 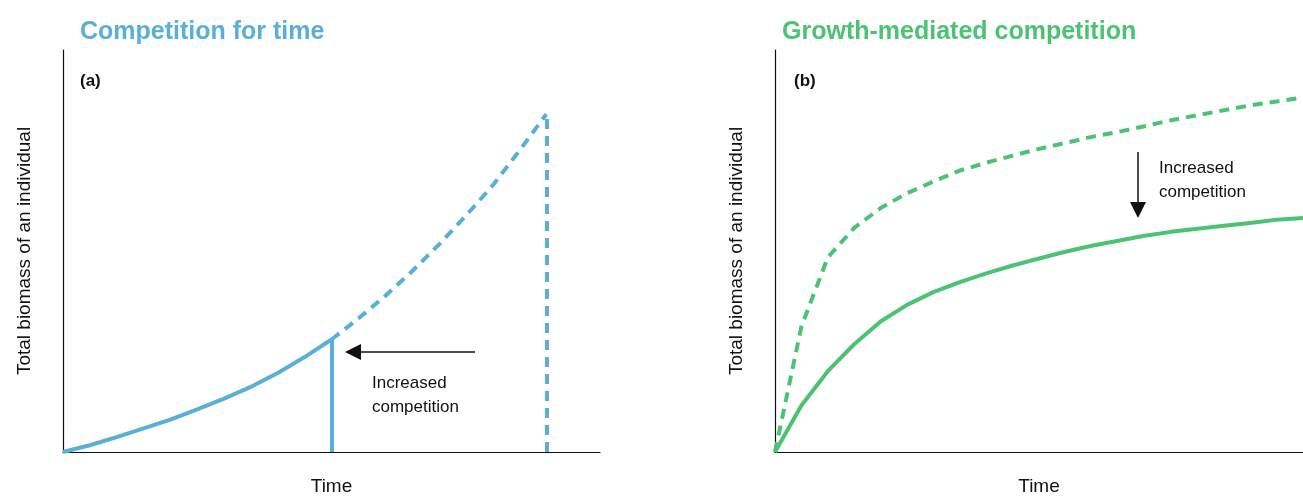 I want to click on chart-title: Growth-mediated competition, so click(x=959, y=29).